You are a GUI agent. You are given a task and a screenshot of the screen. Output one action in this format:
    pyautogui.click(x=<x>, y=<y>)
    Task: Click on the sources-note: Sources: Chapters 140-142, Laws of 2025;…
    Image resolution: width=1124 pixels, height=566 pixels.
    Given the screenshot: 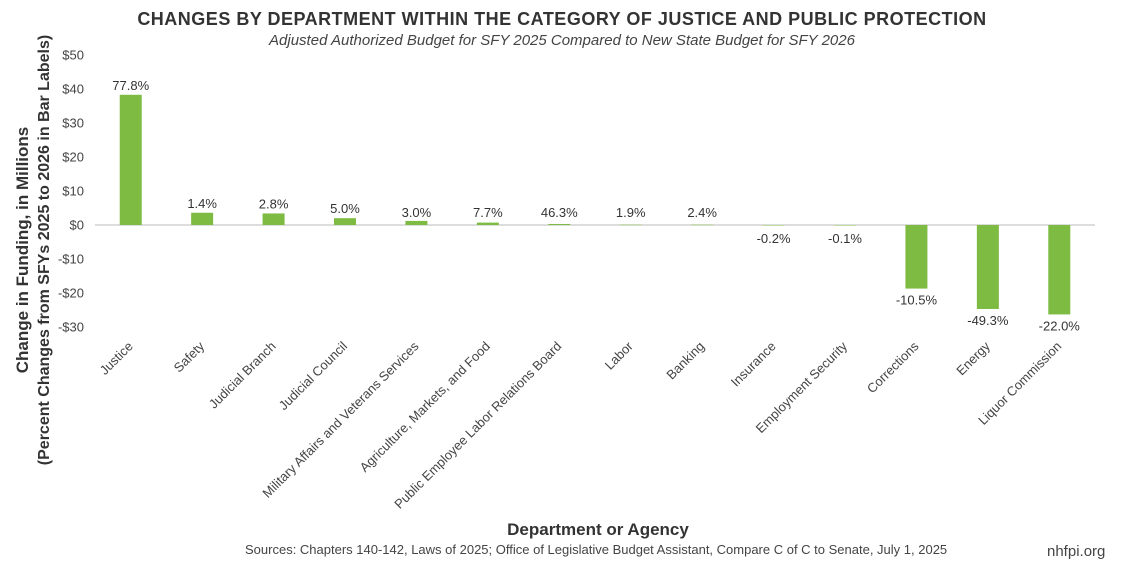 What is the action you would take?
    pyautogui.click(x=596, y=549)
    